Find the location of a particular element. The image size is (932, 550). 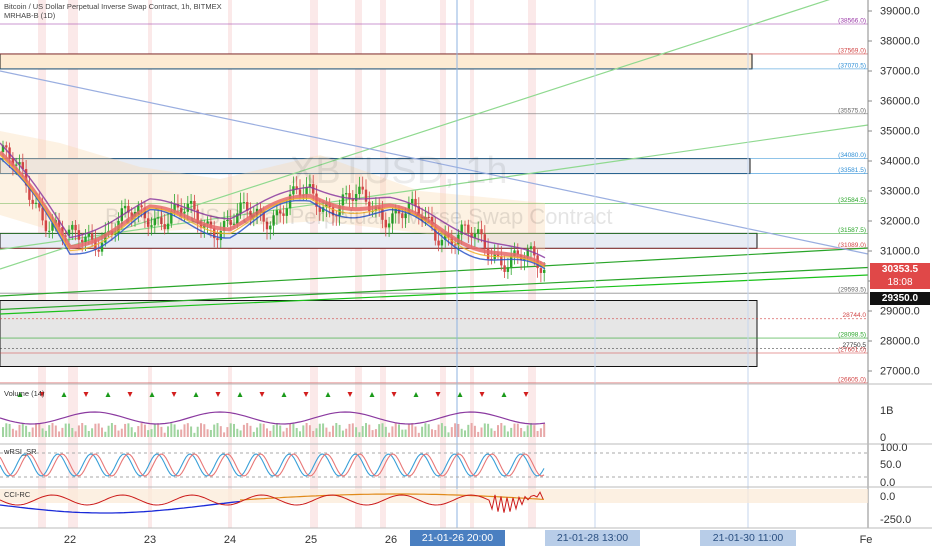

indicator-label: MRHAB-B (1D) is located at coordinates (30, 15).